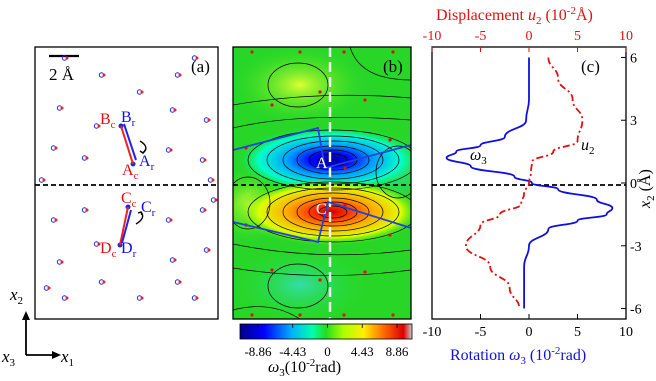 Image resolution: width=656 pixels, height=381 pixels. I want to click on top-tick-label: 0, so click(529, 36).